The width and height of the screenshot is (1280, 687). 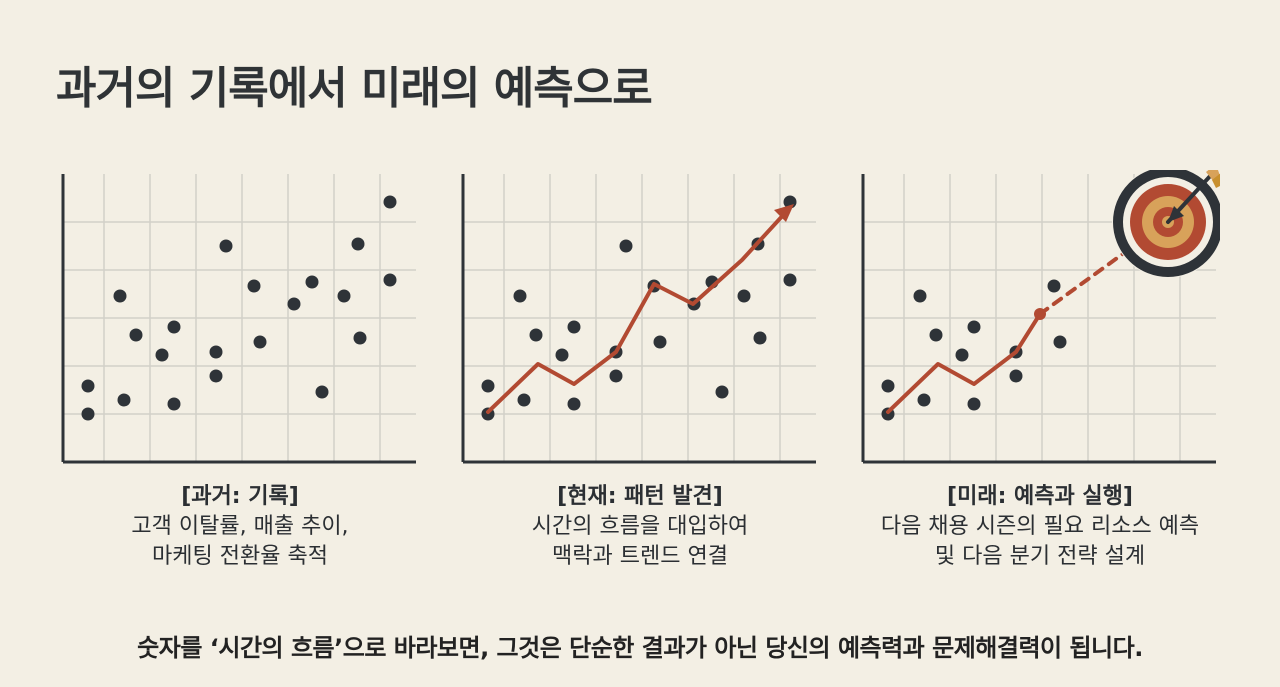 What do you see at coordinates (240, 556) in the screenshot?
I see `caption-line: 마케팅 전환율 축적` at bounding box center [240, 556].